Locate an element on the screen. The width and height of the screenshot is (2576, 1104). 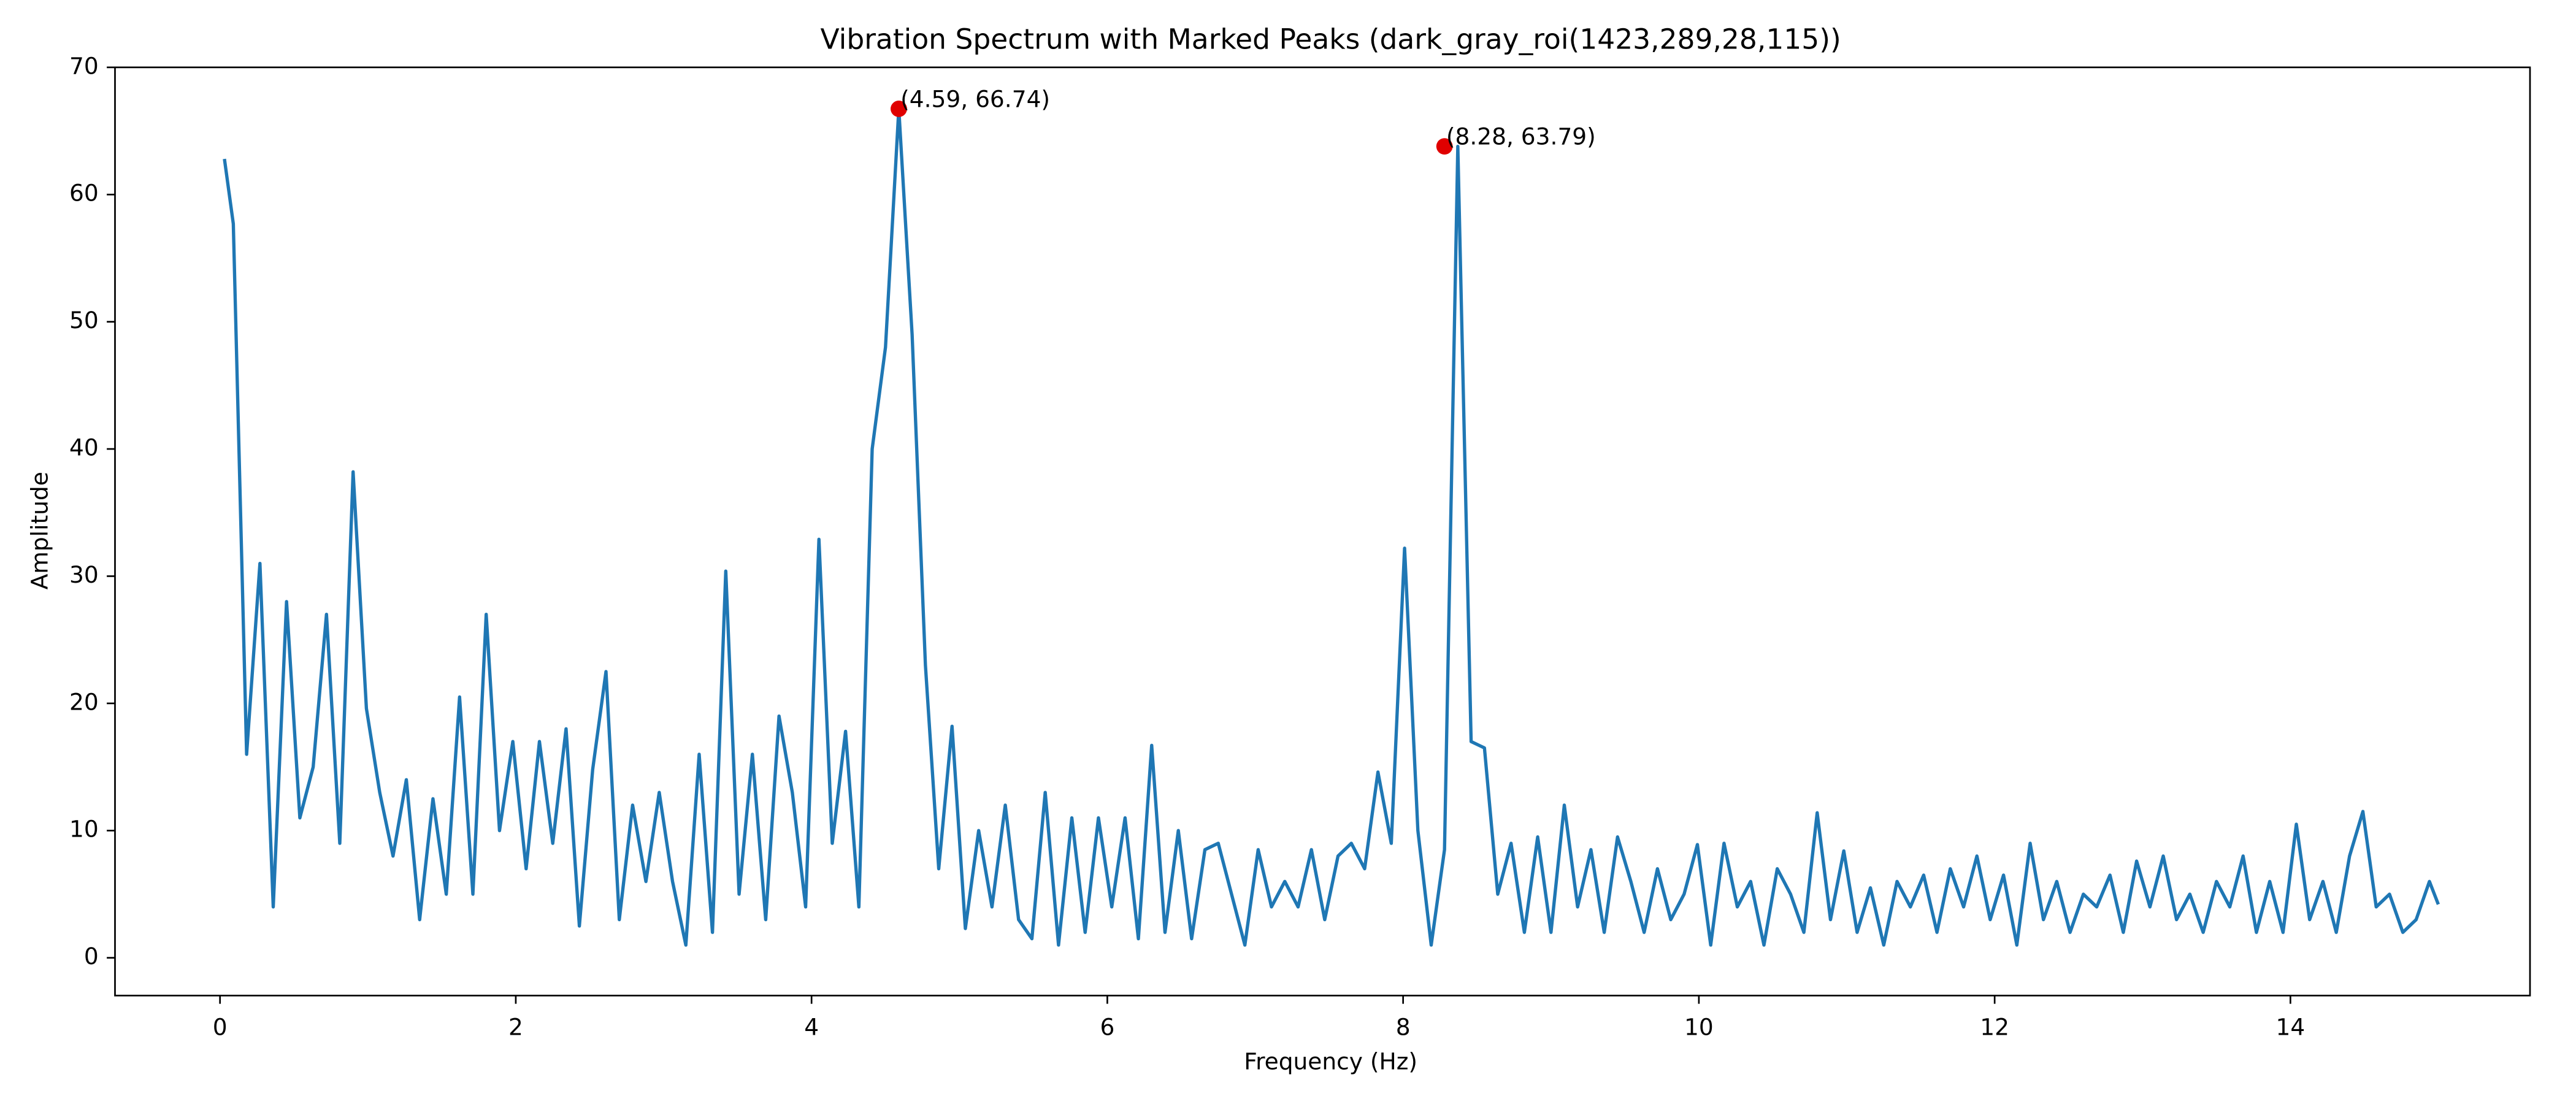
x-tick-label: 4 is located at coordinates (811, 1026).